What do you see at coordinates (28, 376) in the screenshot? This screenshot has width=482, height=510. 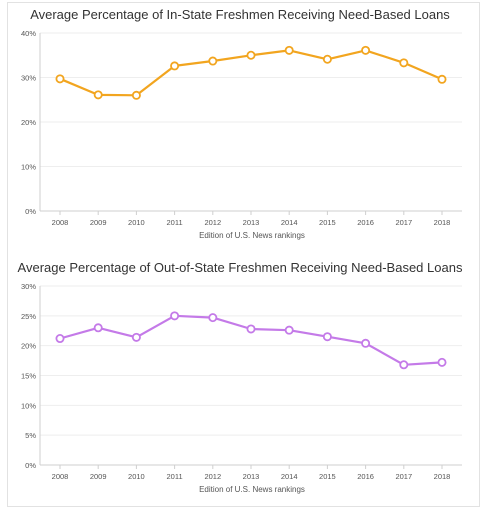 I see `y-tick-label: 15%` at bounding box center [28, 376].